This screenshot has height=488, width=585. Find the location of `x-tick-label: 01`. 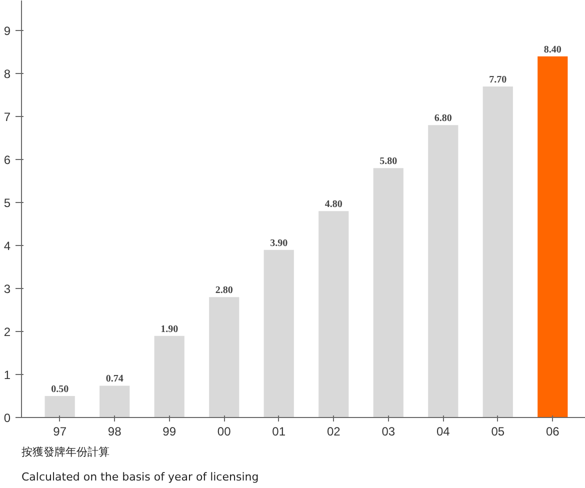

x-tick-label: 01 is located at coordinates (279, 431).